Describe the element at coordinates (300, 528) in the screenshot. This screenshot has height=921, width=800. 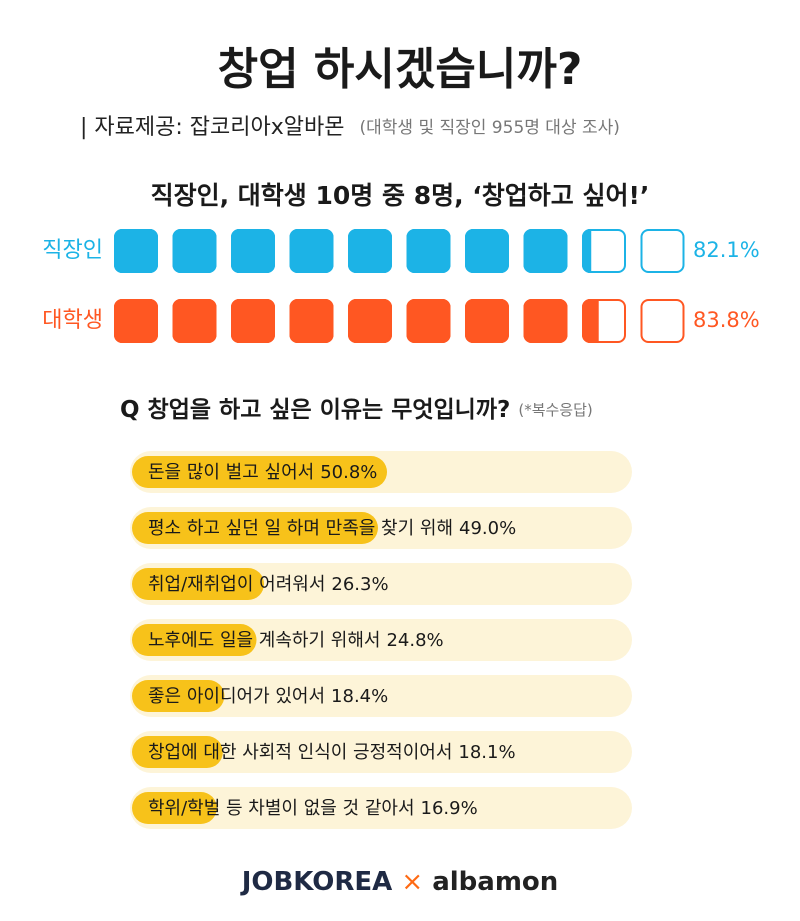
I see `category: 평소 하고 싶던 일 하며 만족을 찾기 위해` at that location.